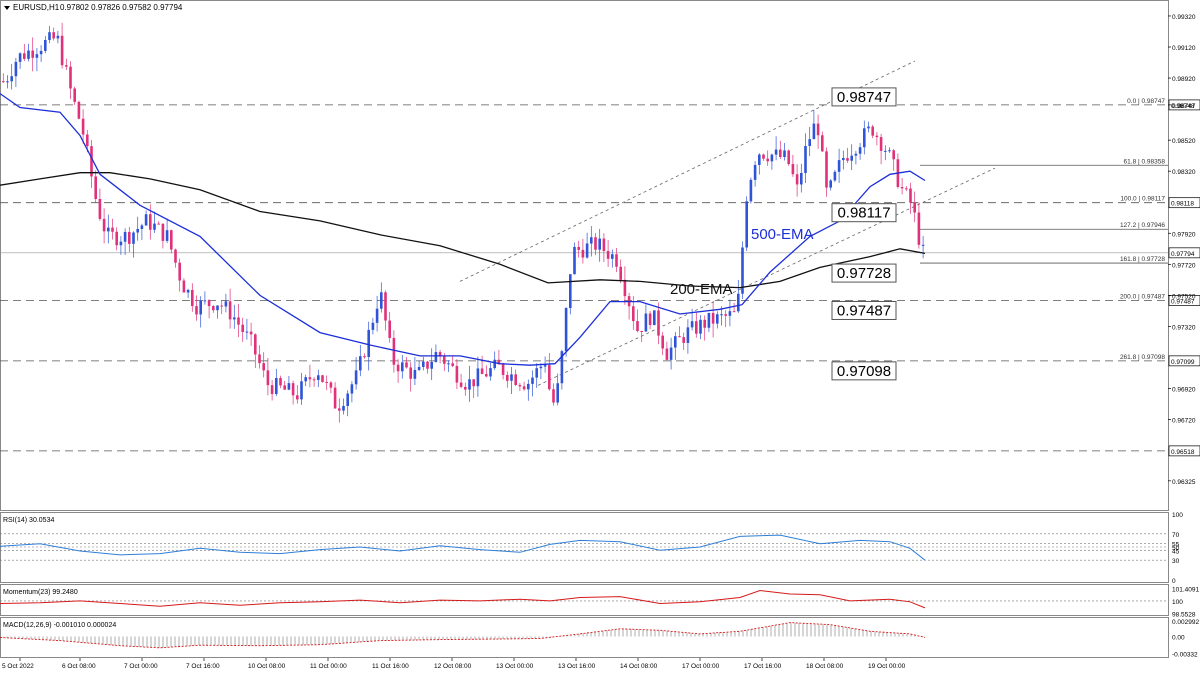 The height and width of the screenshot is (677, 1200). I want to click on price-tick-label: 0.97720, so click(1184, 265).